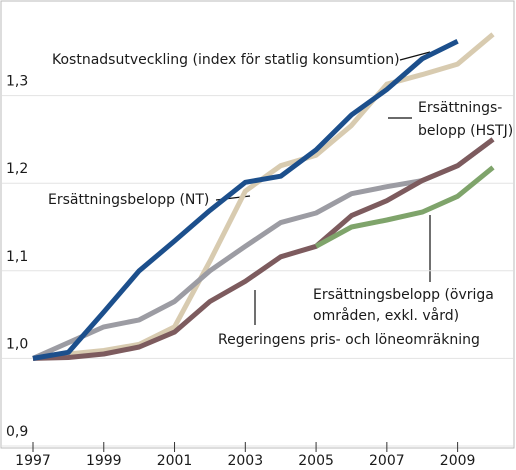  What do you see at coordinates (17, 432) in the screenshot?
I see `y-tick-label: 0,9` at bounding box center [17, 432].